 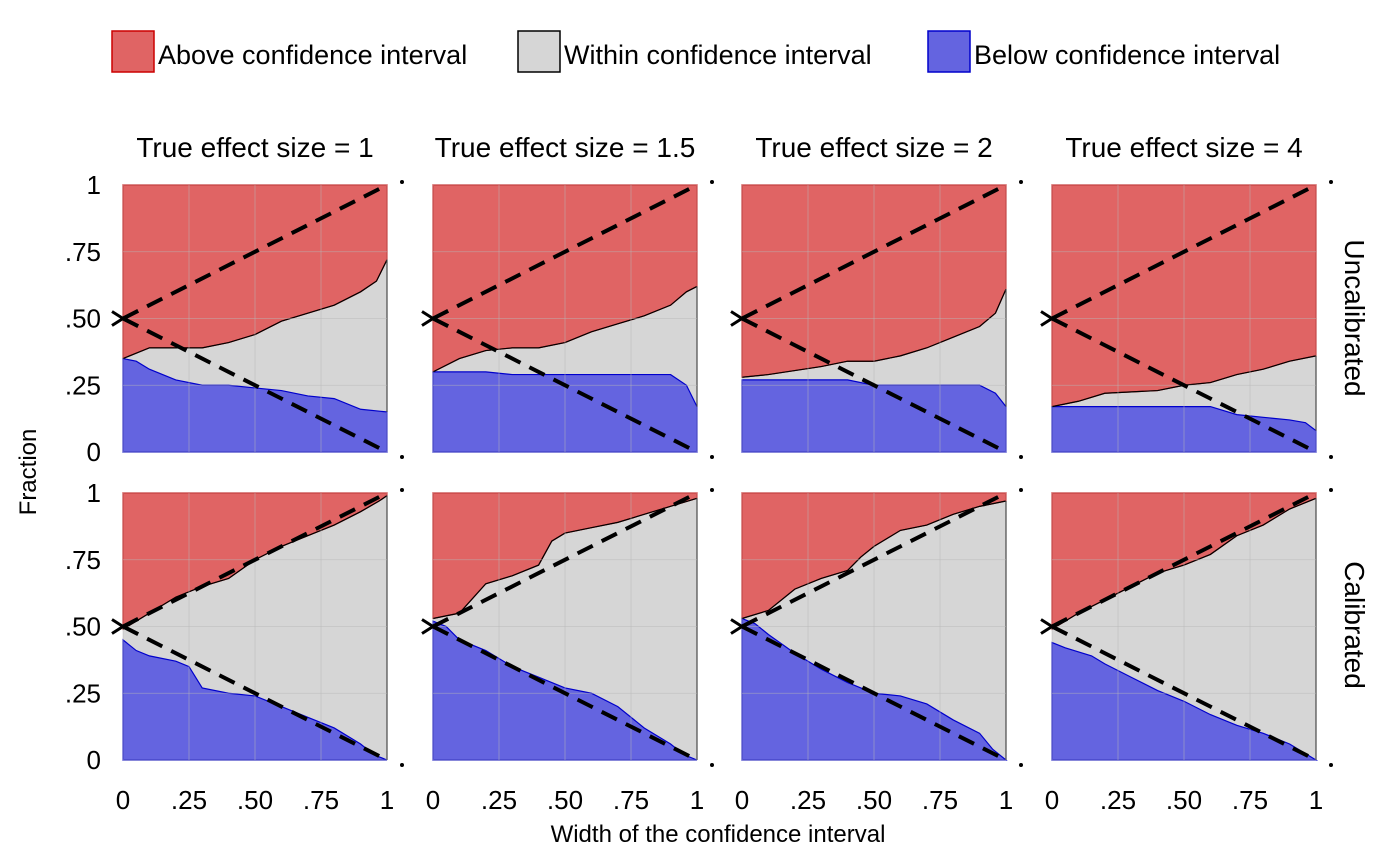 I want to click on legend-label-below: Below confidence interval, so click(x=1127, y=55).